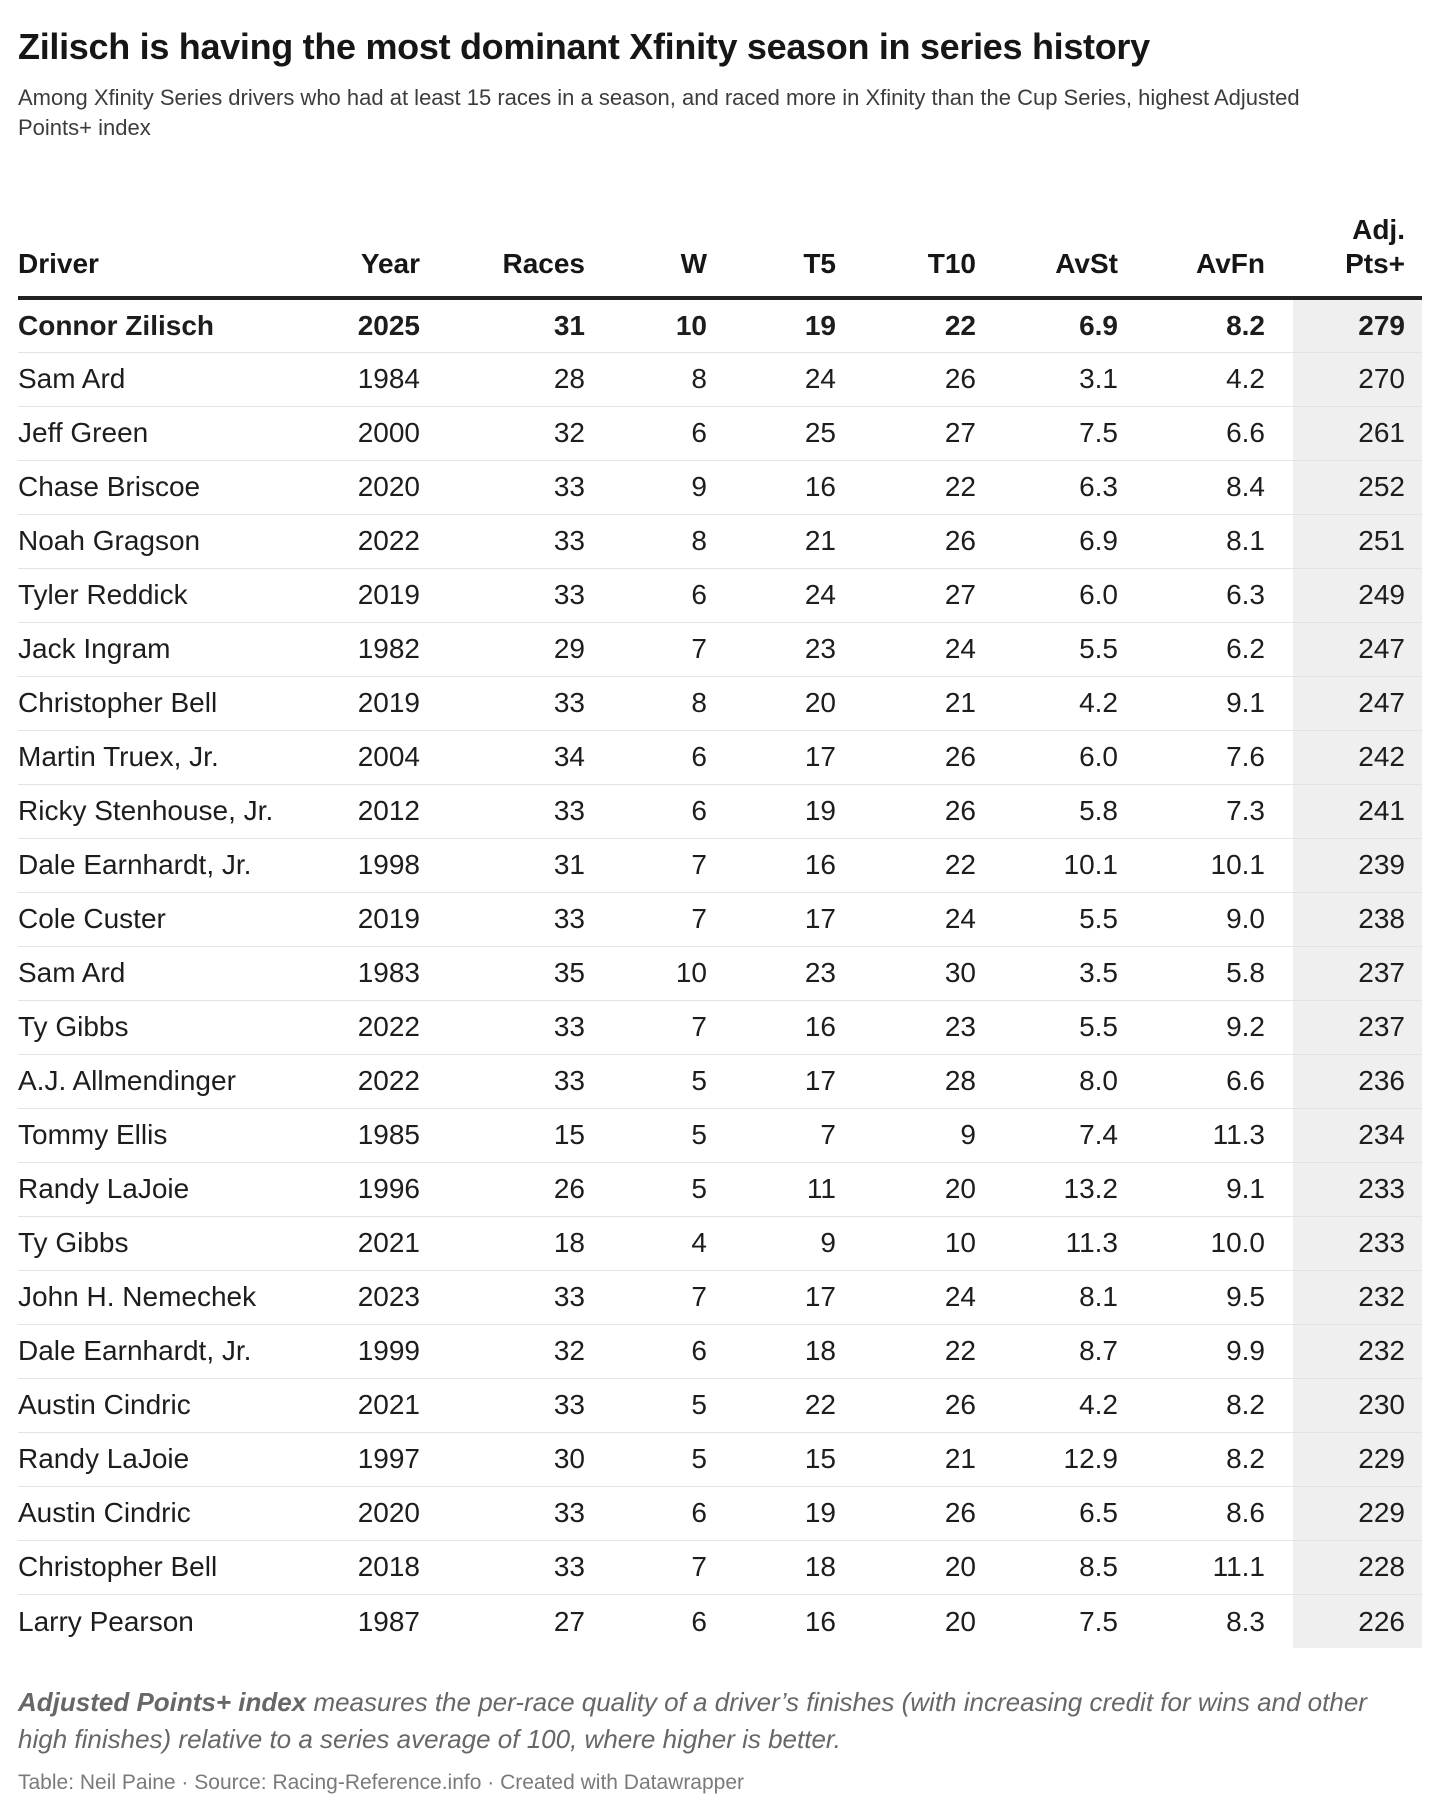 The image size is (1440, 1806). Describe the element at coordinates (646, 541) in the screenshot. I see `cell-wins: 8` at that location.